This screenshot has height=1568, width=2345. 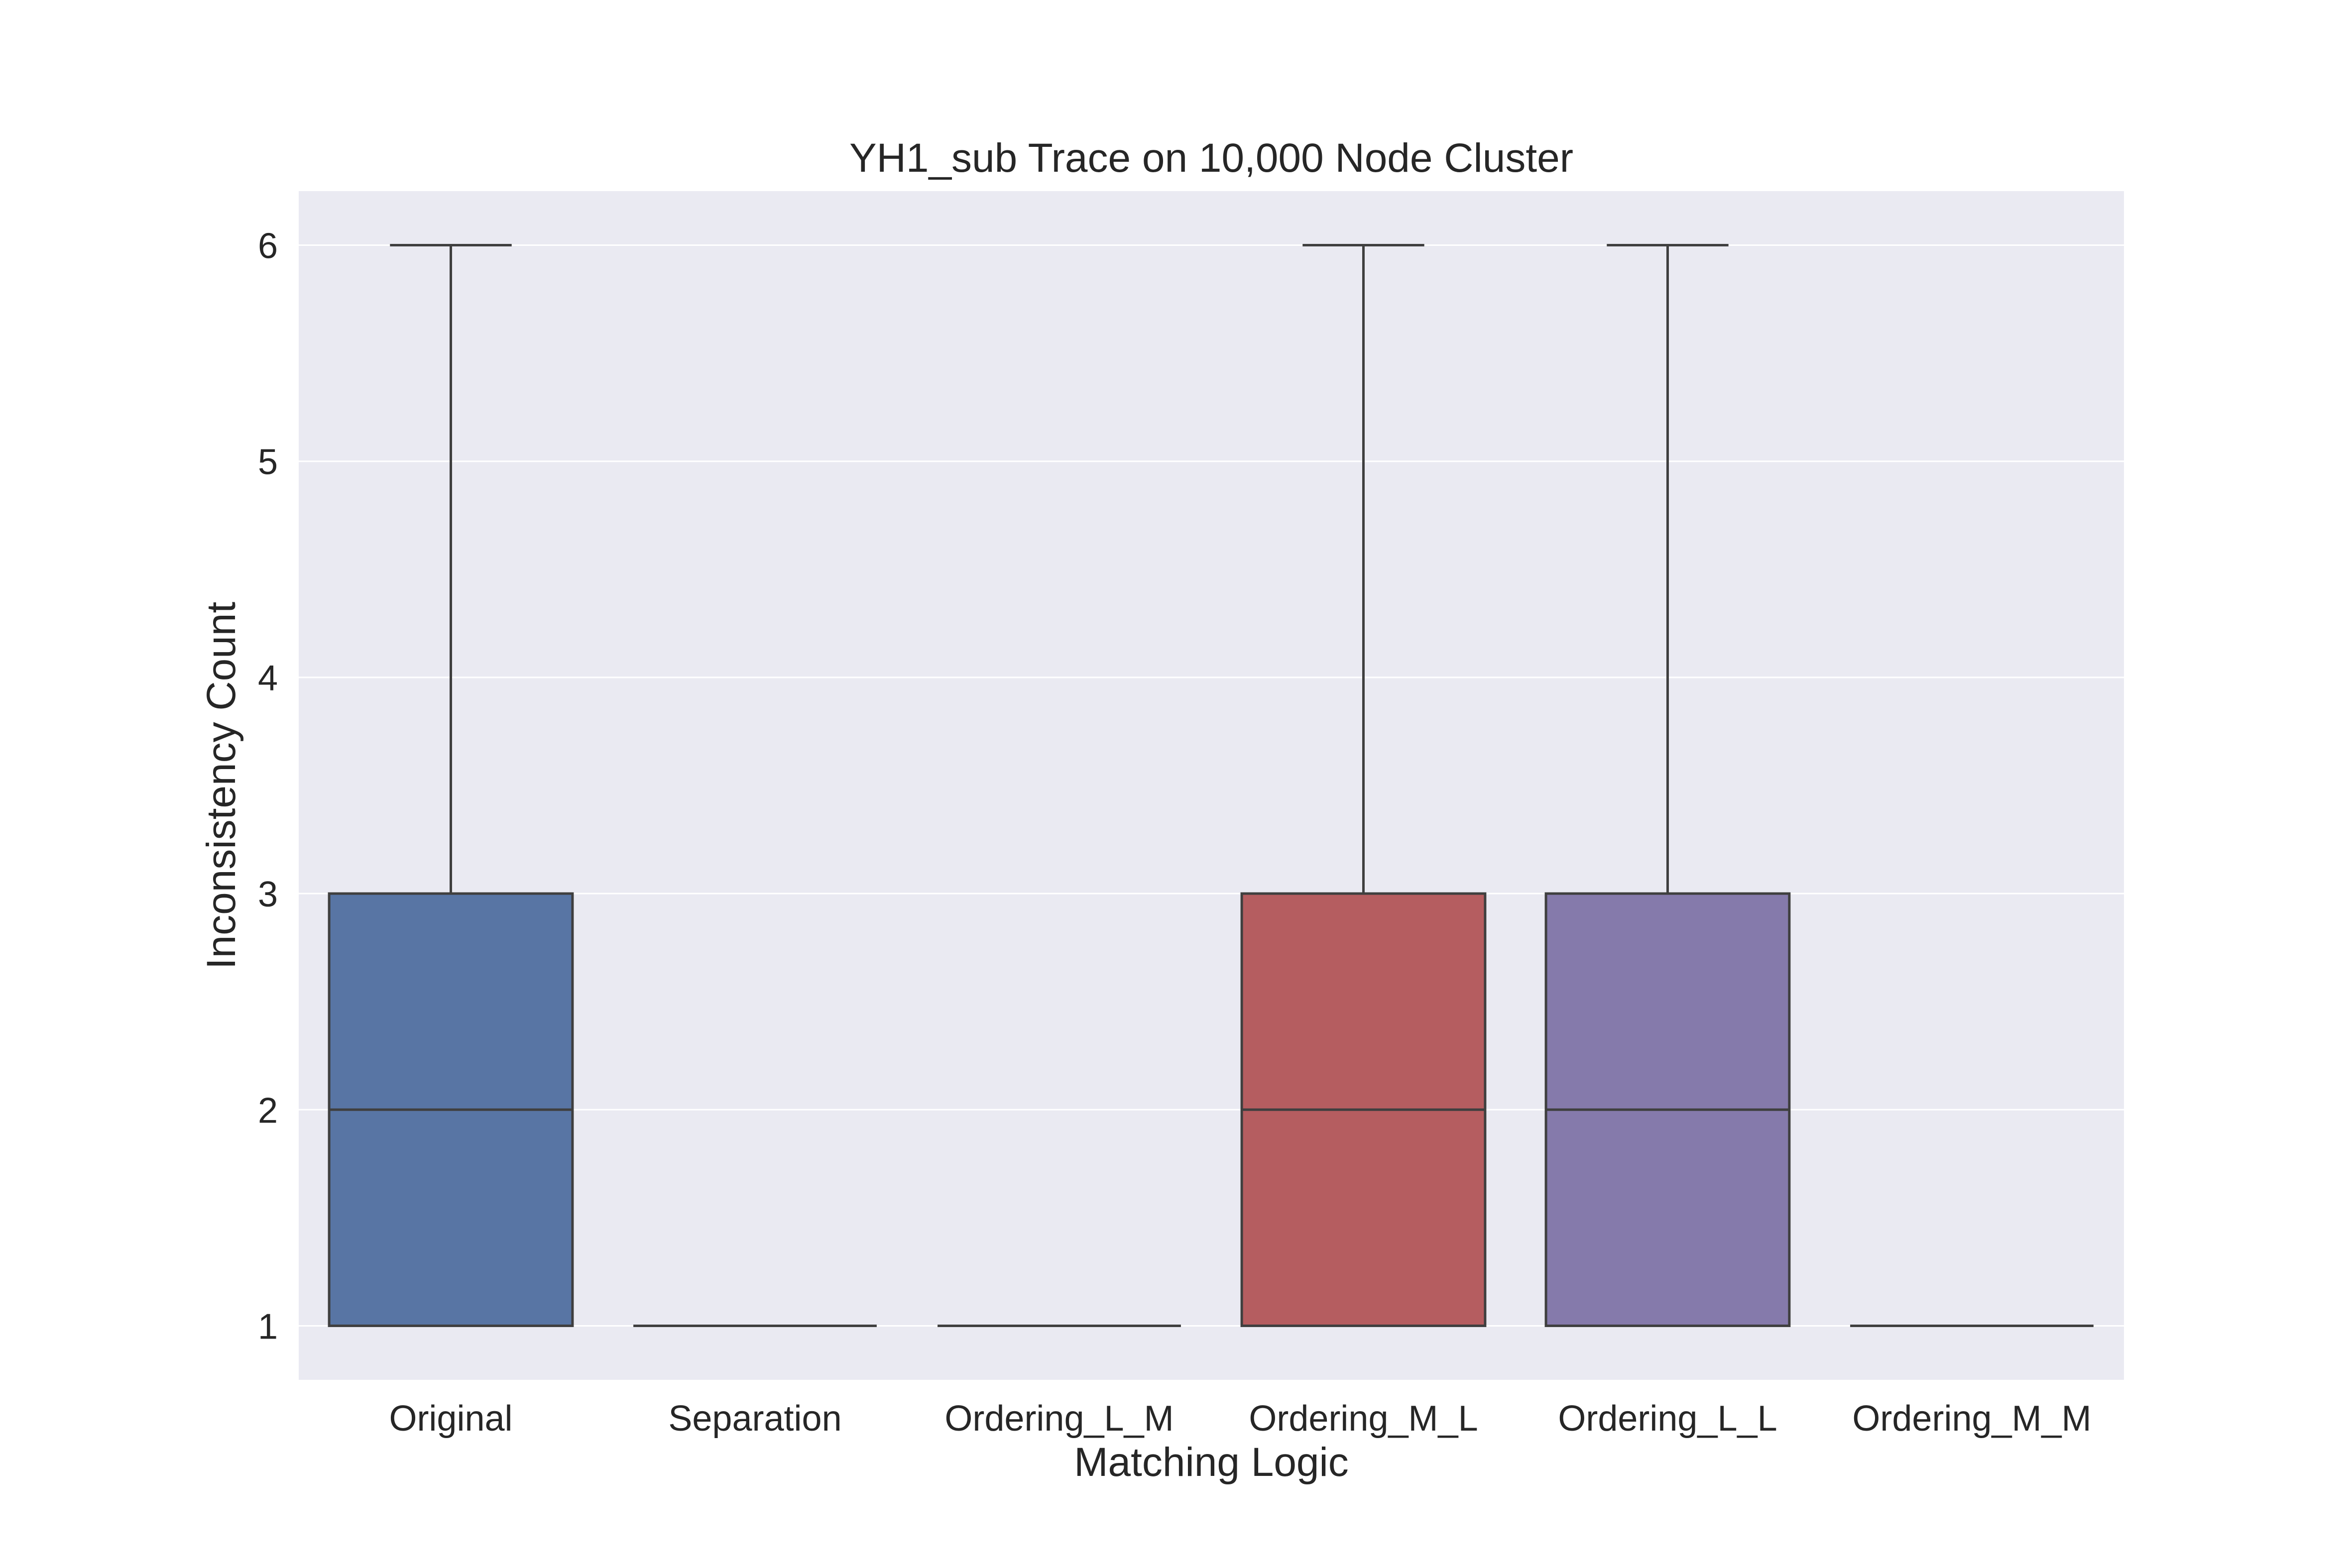 What do you see at coordinates (1364, 1419) in the screenshot?
I see `x-tick-label-Ordering_M_L: Ordering_M_L` at bounding box center [1364, 1419].